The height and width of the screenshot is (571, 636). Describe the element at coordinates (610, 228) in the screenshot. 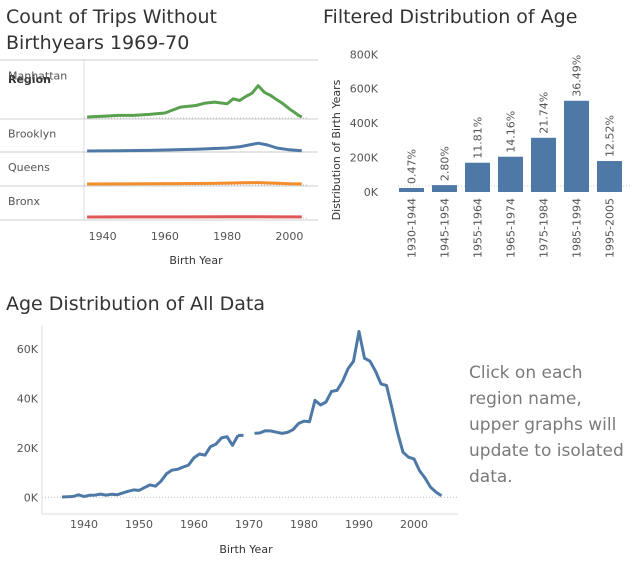

I see `bar-x-tick-label: 1995-2005` at that location.